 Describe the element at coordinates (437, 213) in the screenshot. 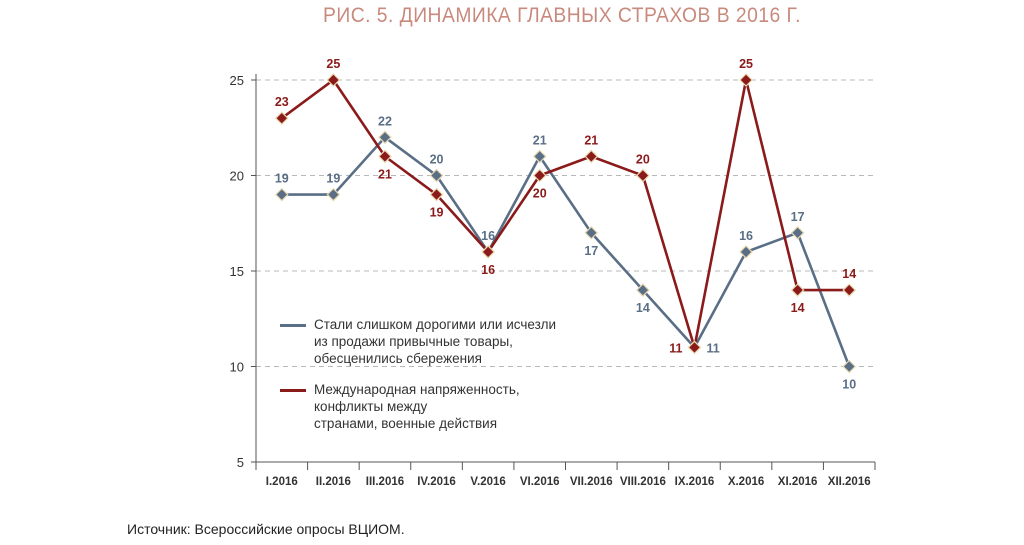

I see `data-label-s1-3: 19` at that location.